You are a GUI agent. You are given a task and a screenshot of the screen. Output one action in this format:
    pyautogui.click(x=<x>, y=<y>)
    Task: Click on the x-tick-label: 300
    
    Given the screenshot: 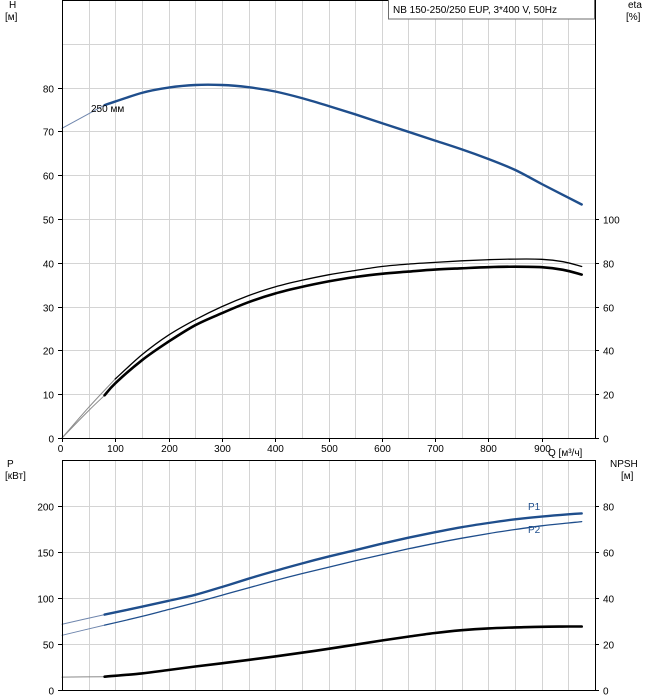 What is the action you would take?
    pyautogui.click(x=222, y=449)
    